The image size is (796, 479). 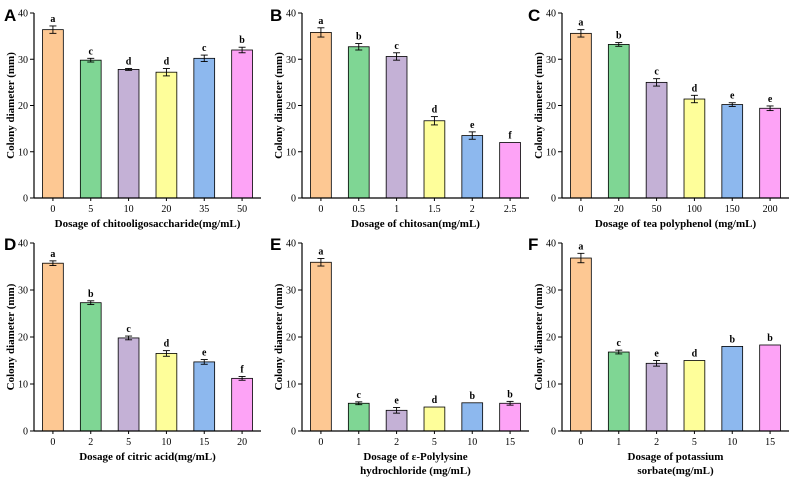 What do you see at coordinates (276, 15) in the screenshot?
I see `panel-label: B` at bounding box center [276, 15].